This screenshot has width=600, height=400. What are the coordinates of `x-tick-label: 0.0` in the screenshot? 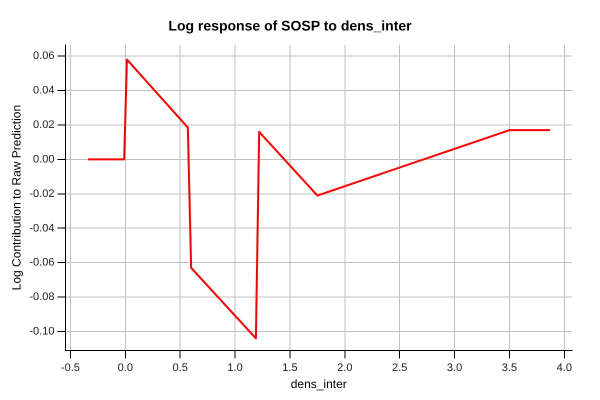 It's located at (125, 368).